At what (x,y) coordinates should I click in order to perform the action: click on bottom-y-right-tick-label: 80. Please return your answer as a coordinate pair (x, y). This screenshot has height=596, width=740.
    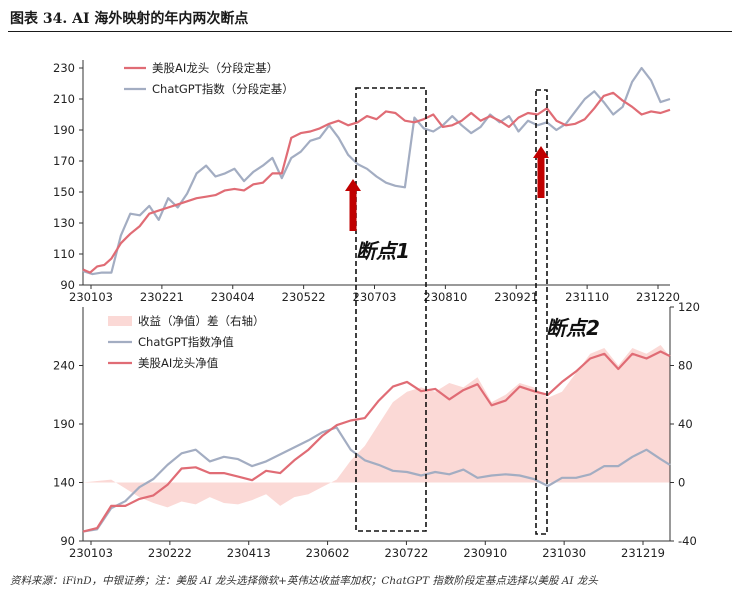
    Looking at the image, I should click on (685, 366).